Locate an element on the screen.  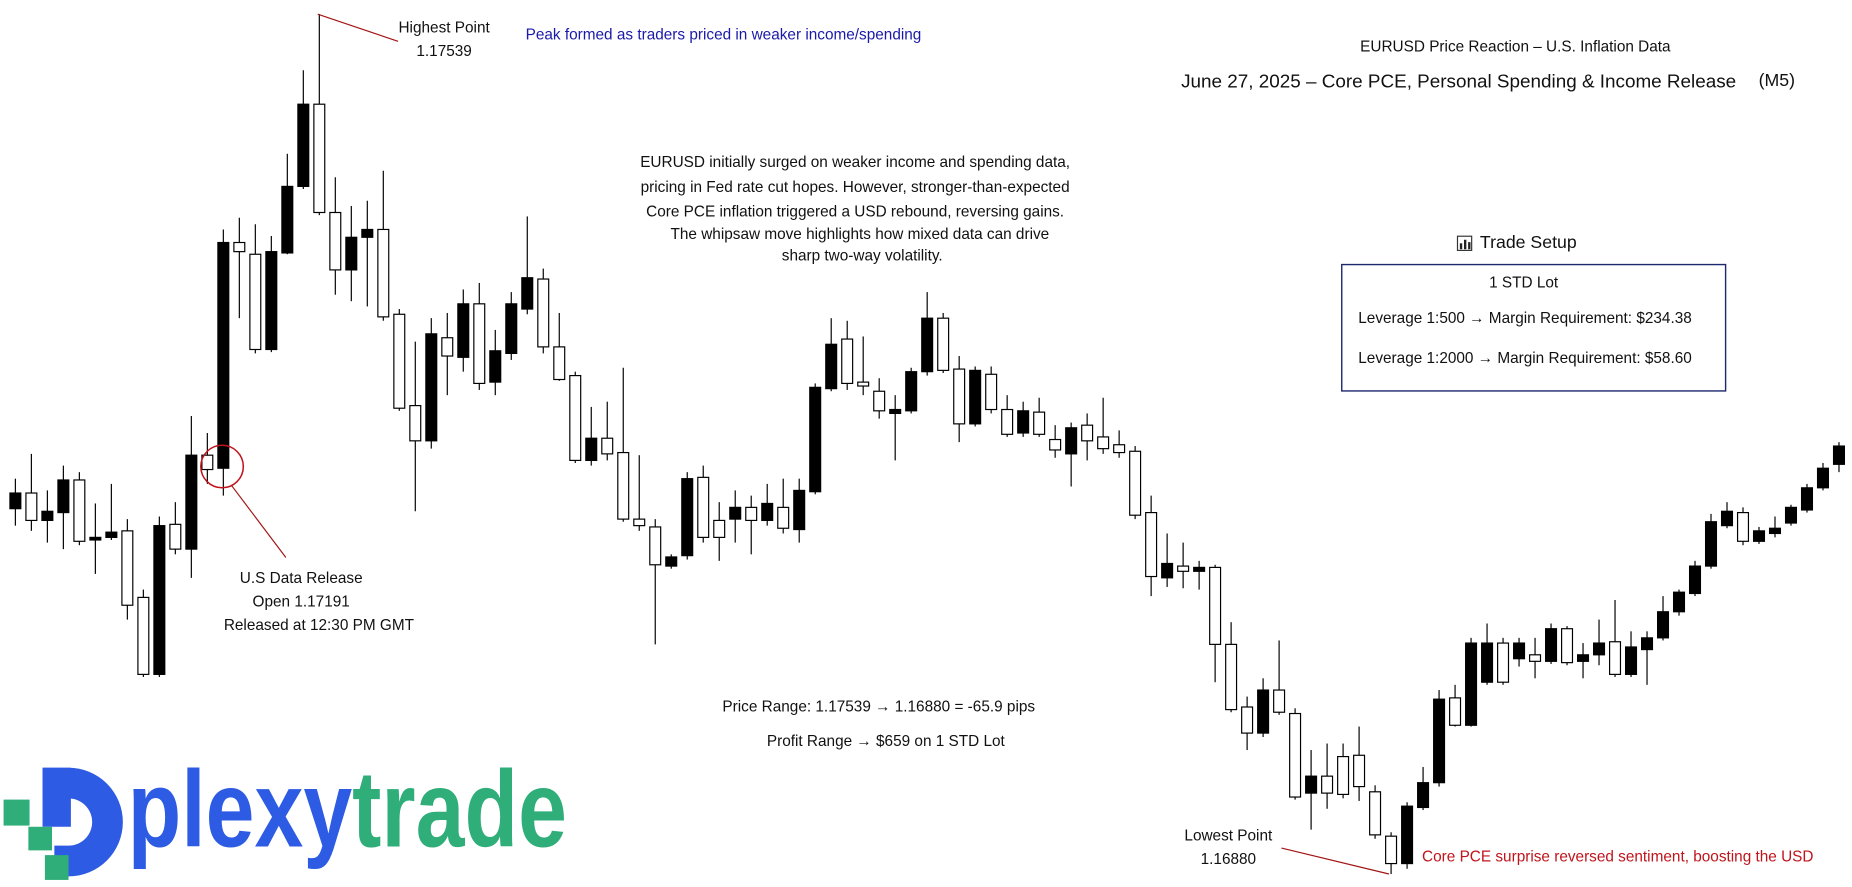
lowest-label: Lowest Point is located at coordinates (1228, 835).